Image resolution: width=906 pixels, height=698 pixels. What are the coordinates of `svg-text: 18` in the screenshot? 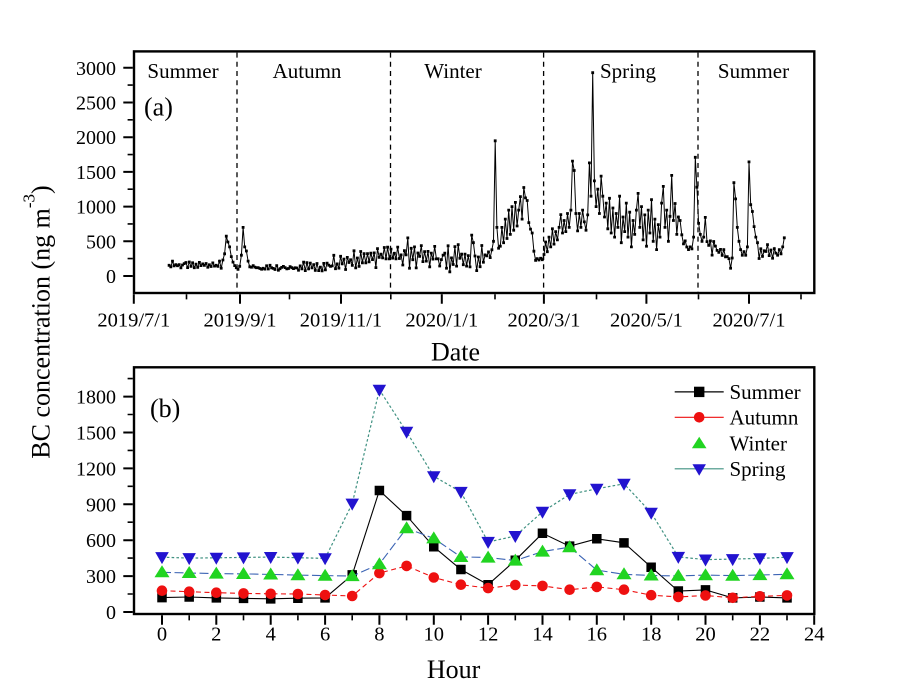 It's located at (651, 635).